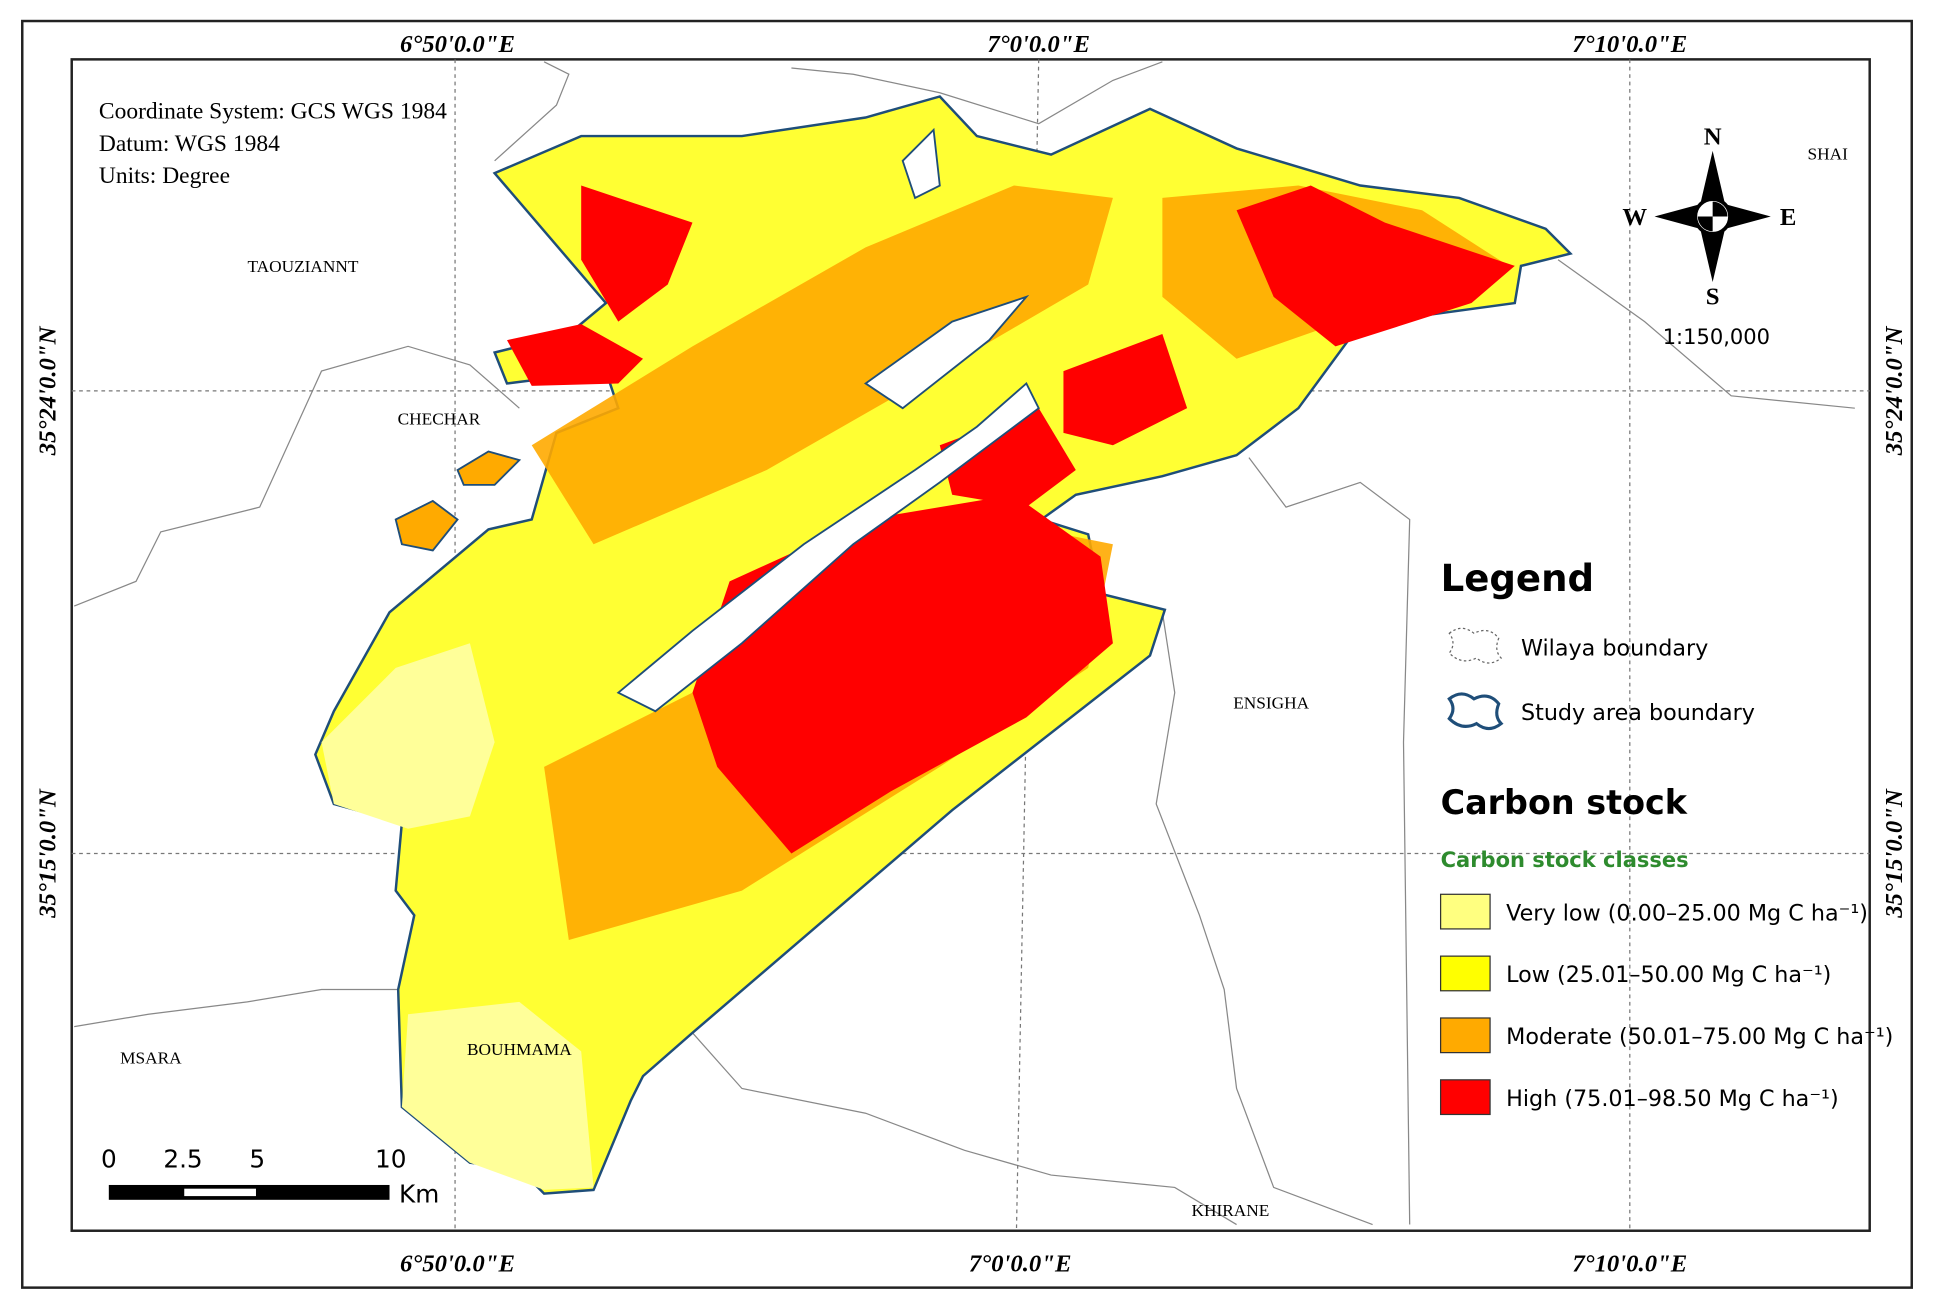 This screenshot has width=1934, height=1300. I want to click on compass-label: E, so click(1788, 217).